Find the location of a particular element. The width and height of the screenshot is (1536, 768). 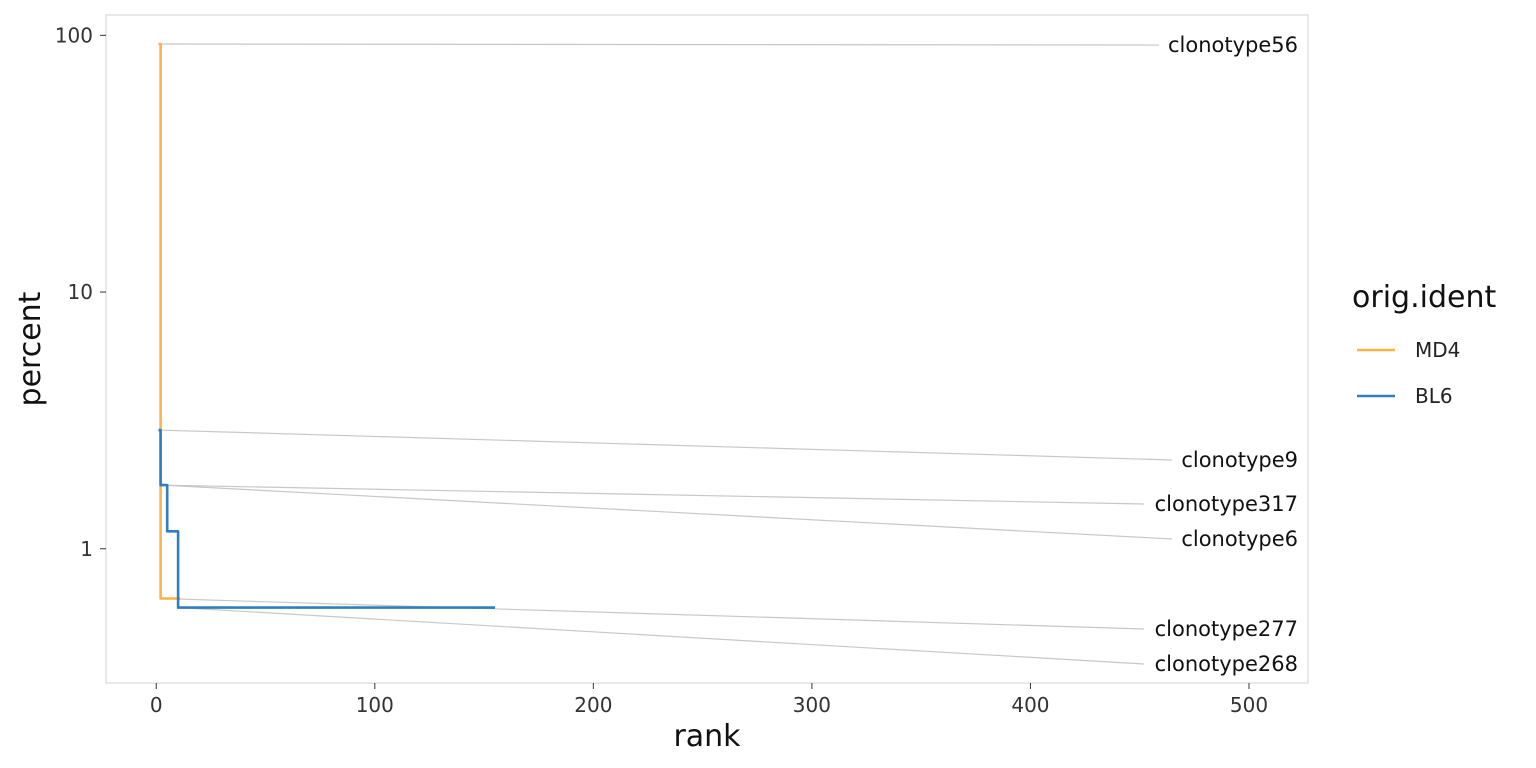

legend: orig.ident MD4 BL6 is located at coordinates (1424, 344).